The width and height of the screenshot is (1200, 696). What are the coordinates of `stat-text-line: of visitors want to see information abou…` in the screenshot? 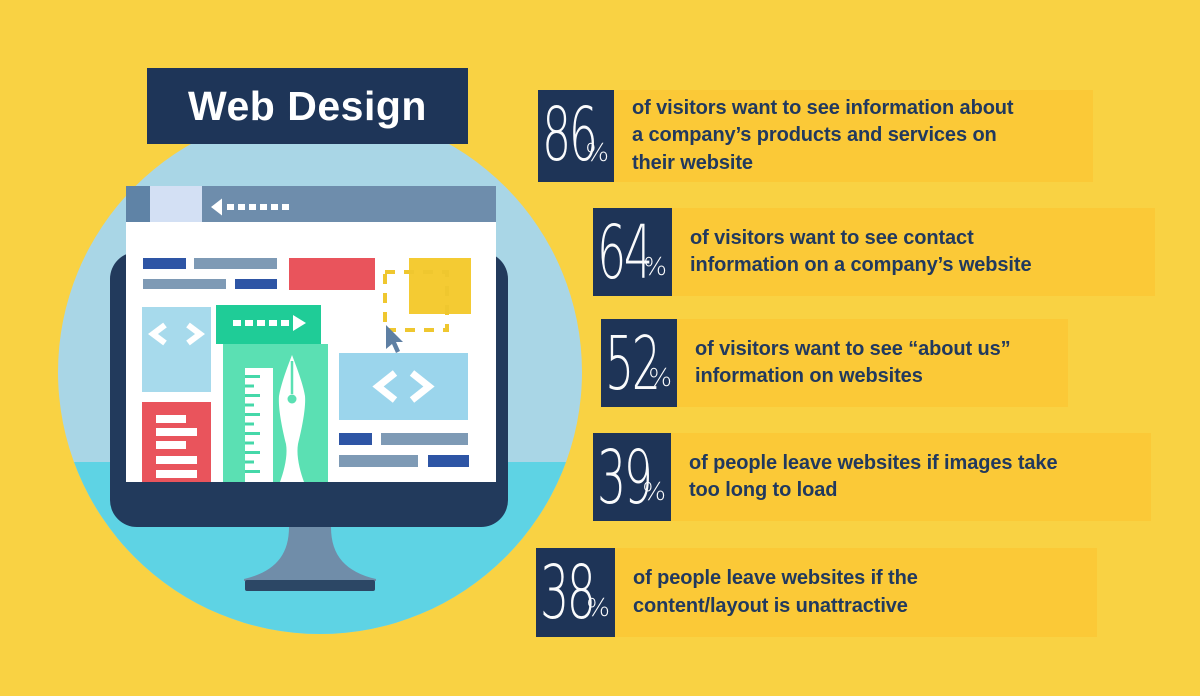 It's located at (823, 107).